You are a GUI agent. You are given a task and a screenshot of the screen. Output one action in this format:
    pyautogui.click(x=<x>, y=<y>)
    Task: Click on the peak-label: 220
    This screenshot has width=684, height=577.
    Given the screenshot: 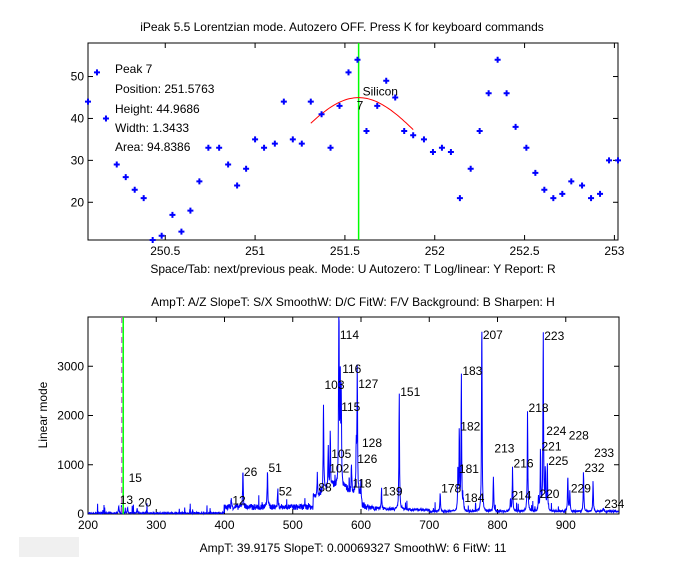 What is the action you would take?
    pyautogui.click(x=549, y=494)
    